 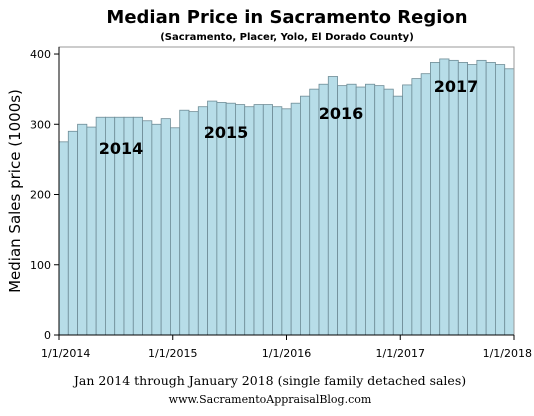 What do you see at coordinates (341, 113) in the screenshot?
I see `year-annotation-2016: 2016` at bounding box center [341, 113].